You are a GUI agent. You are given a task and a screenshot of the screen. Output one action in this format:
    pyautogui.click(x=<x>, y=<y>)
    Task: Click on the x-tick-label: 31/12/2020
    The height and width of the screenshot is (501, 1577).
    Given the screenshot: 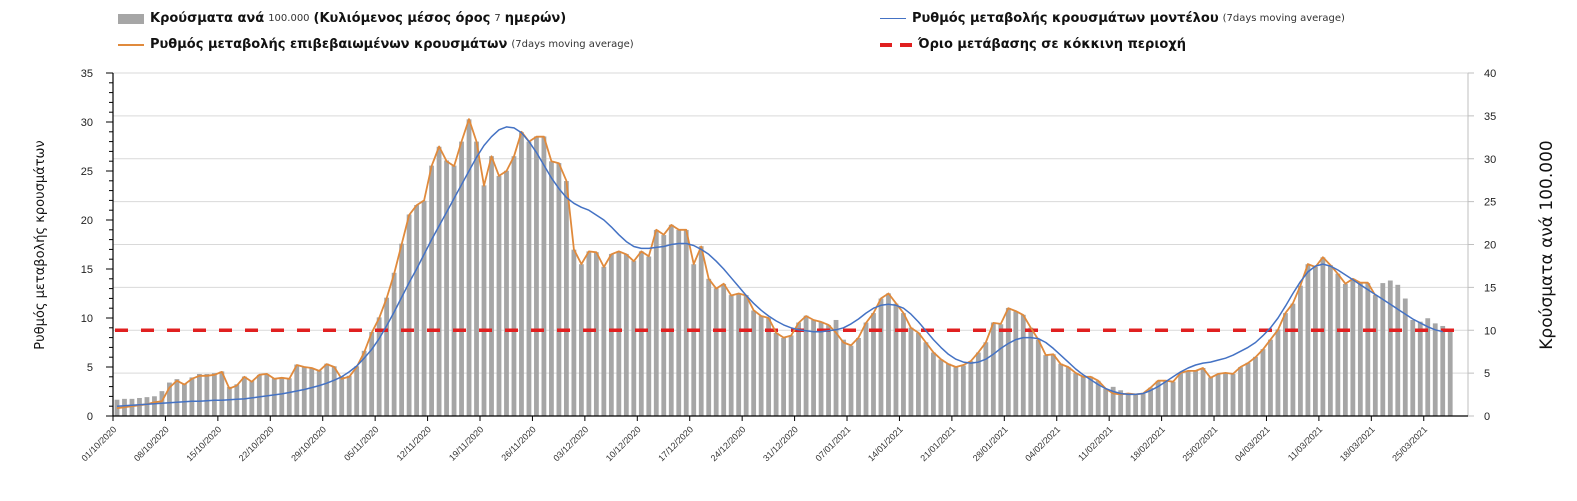 What is the action you would take?
    pyautogui.click(x=780, y=443)
    